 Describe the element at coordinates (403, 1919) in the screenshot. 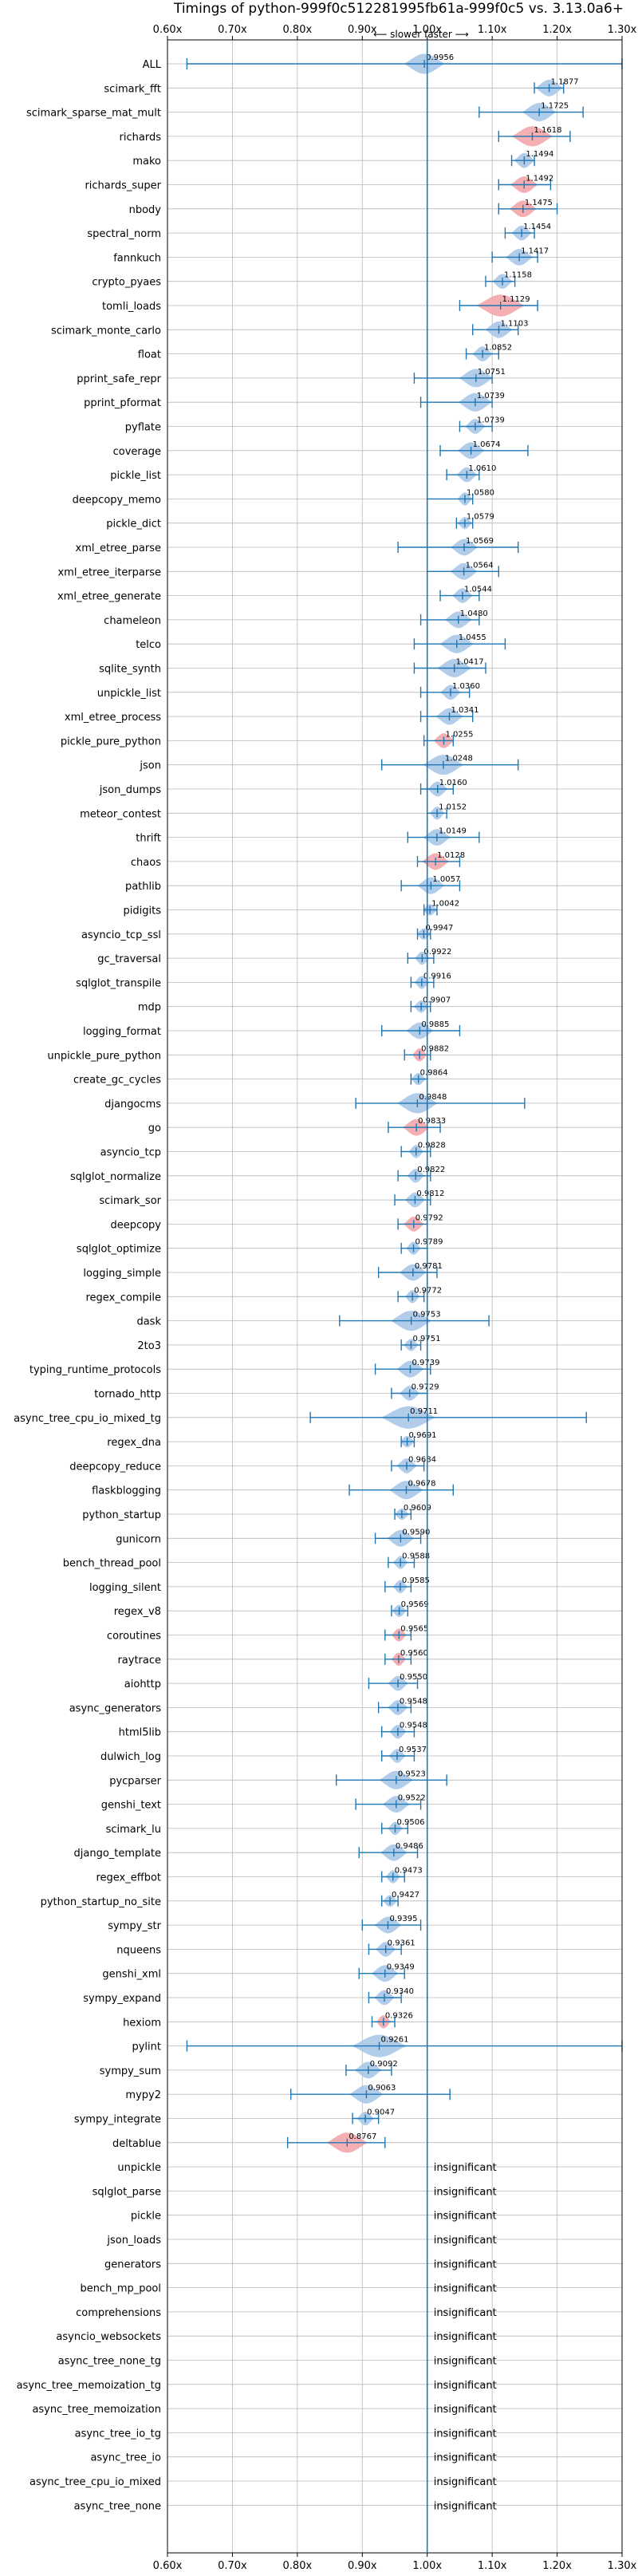

I see `data-value-label: 0.9395` at that location.